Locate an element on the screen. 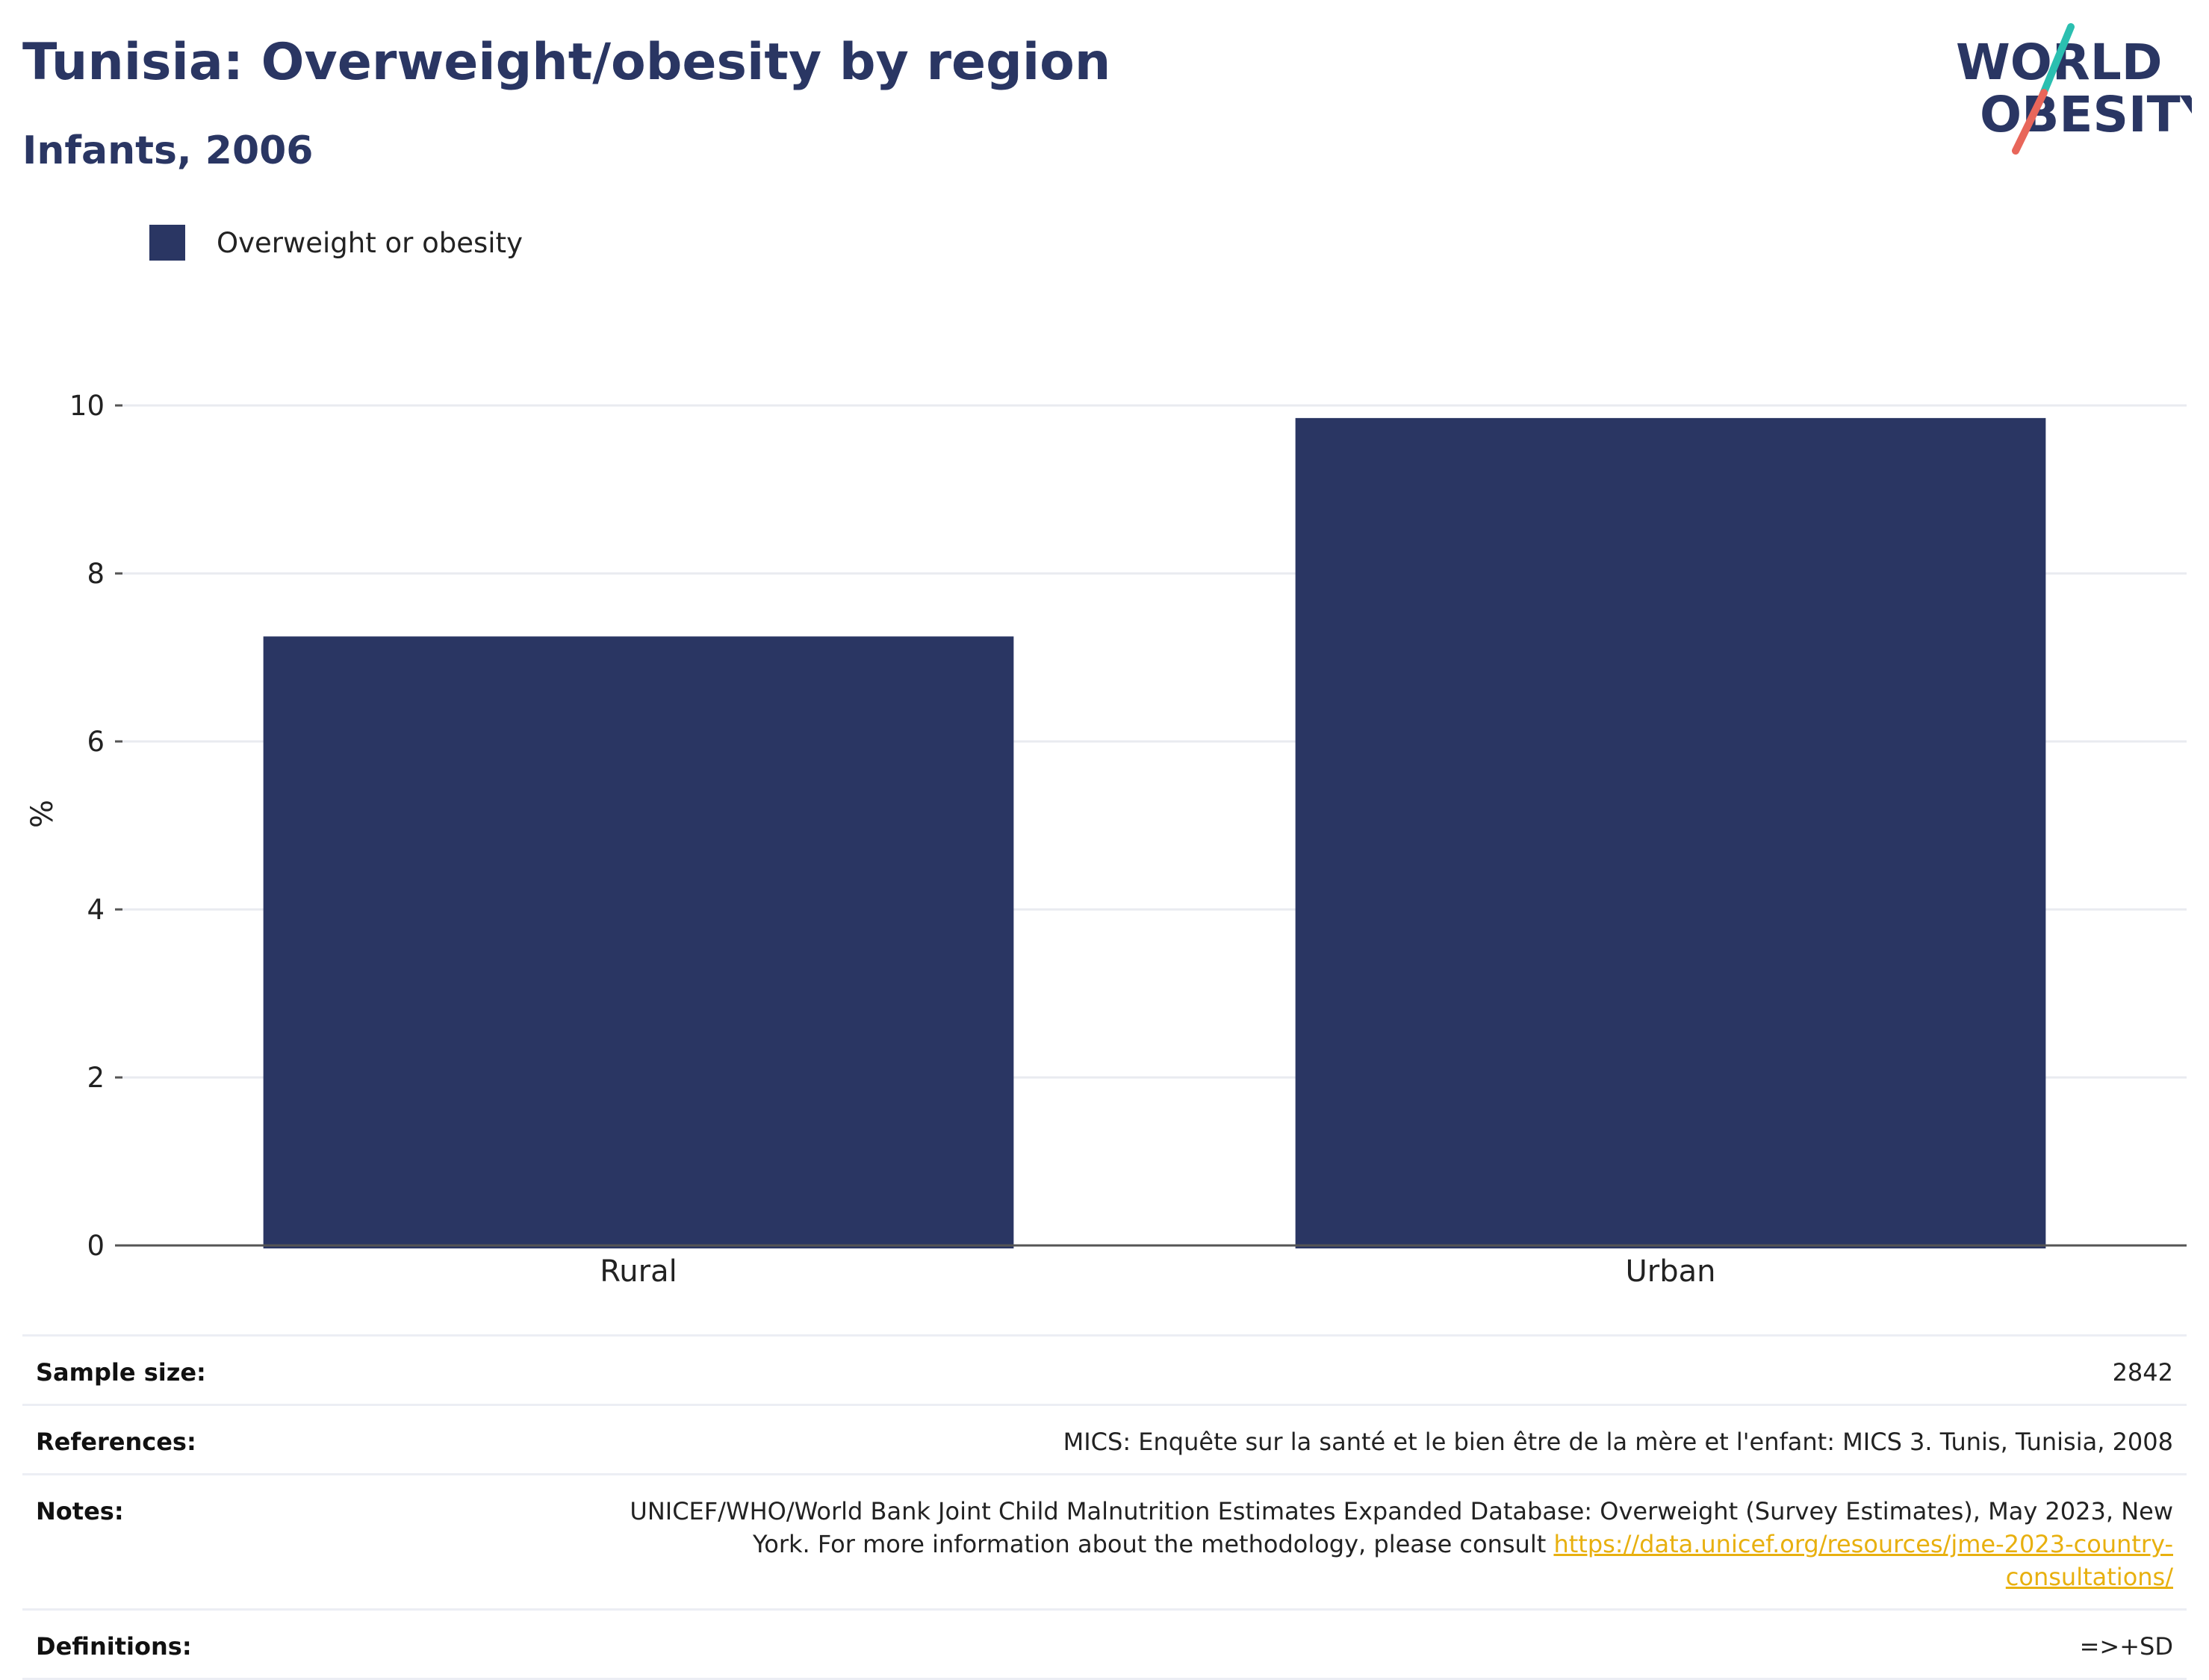  logo-line-2: OBESITY is located at coordinates (2086, 114).